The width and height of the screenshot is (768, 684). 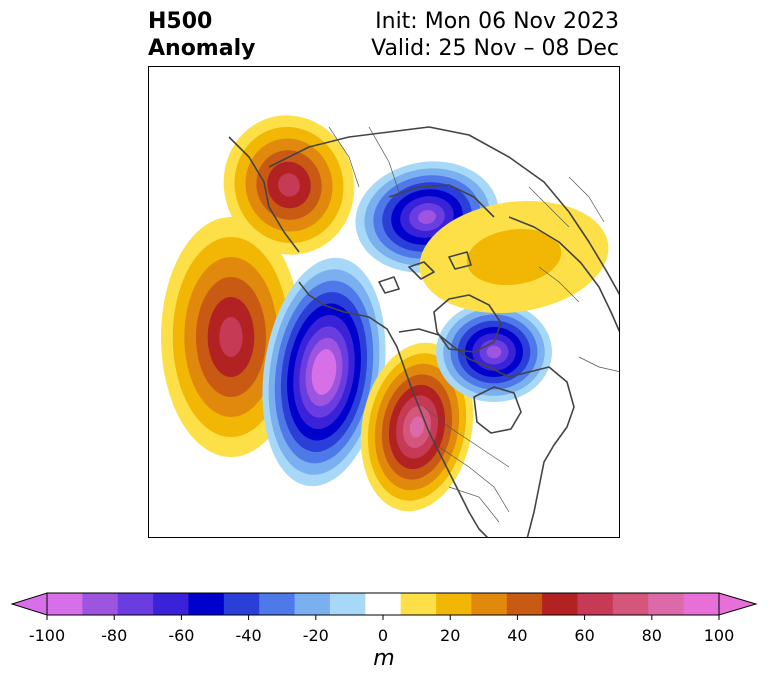 What do you see at coordinates (47, 635) in the screenshot?
I see `colorbar-tick-label: -100` at bounding box center [47, 635].